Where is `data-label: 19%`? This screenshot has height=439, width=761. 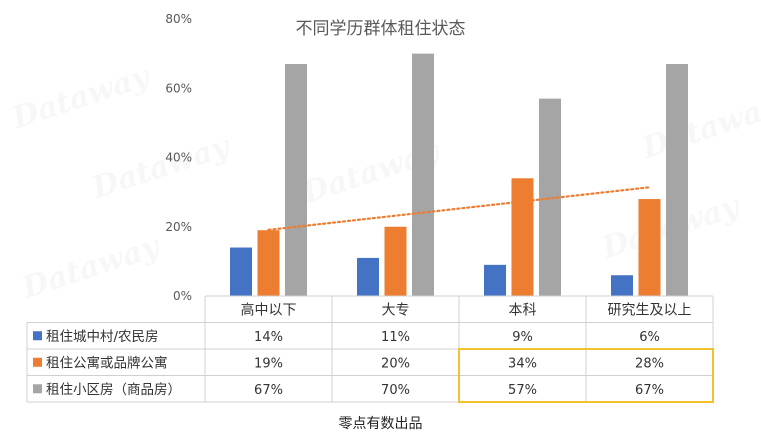 data-label: 19% is located at coordinates (268, 363).